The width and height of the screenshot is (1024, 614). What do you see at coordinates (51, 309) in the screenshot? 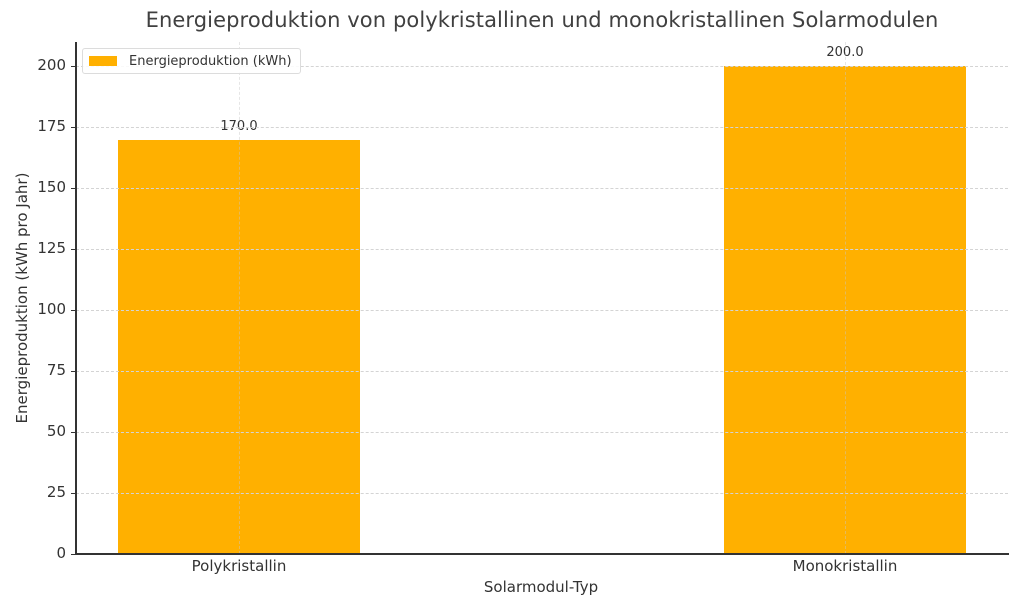
I see `y-tick-label: 100` at bounding box center [51, 309].